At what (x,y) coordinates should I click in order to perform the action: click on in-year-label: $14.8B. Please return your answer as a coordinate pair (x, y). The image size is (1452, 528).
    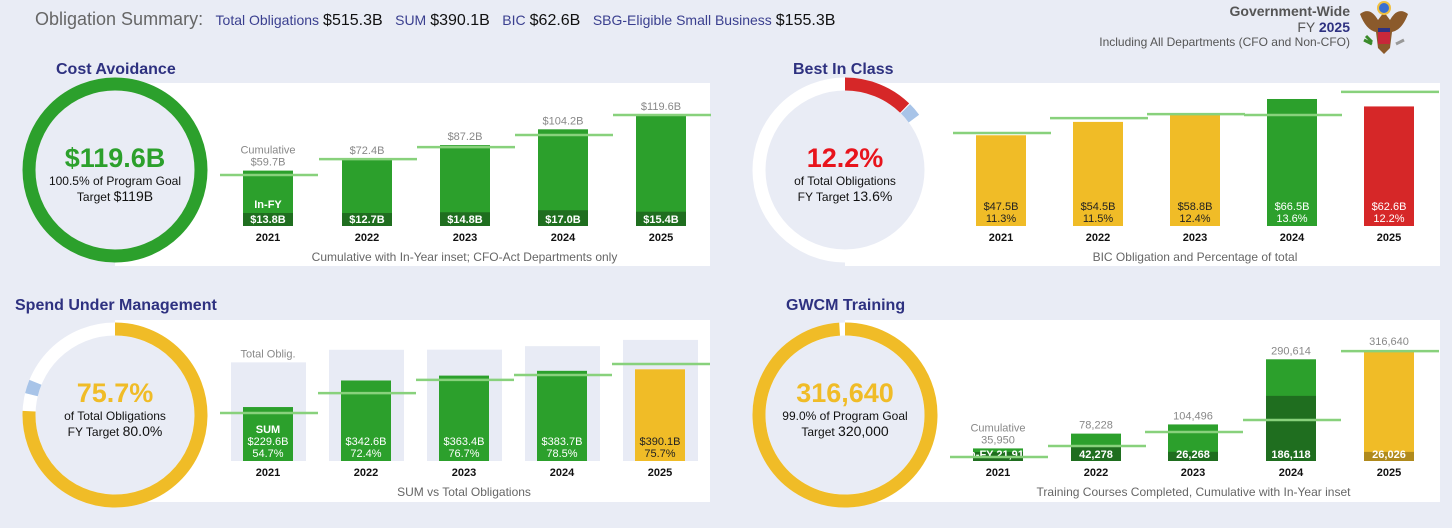
    Looking at the image, I should click on (465, 220).